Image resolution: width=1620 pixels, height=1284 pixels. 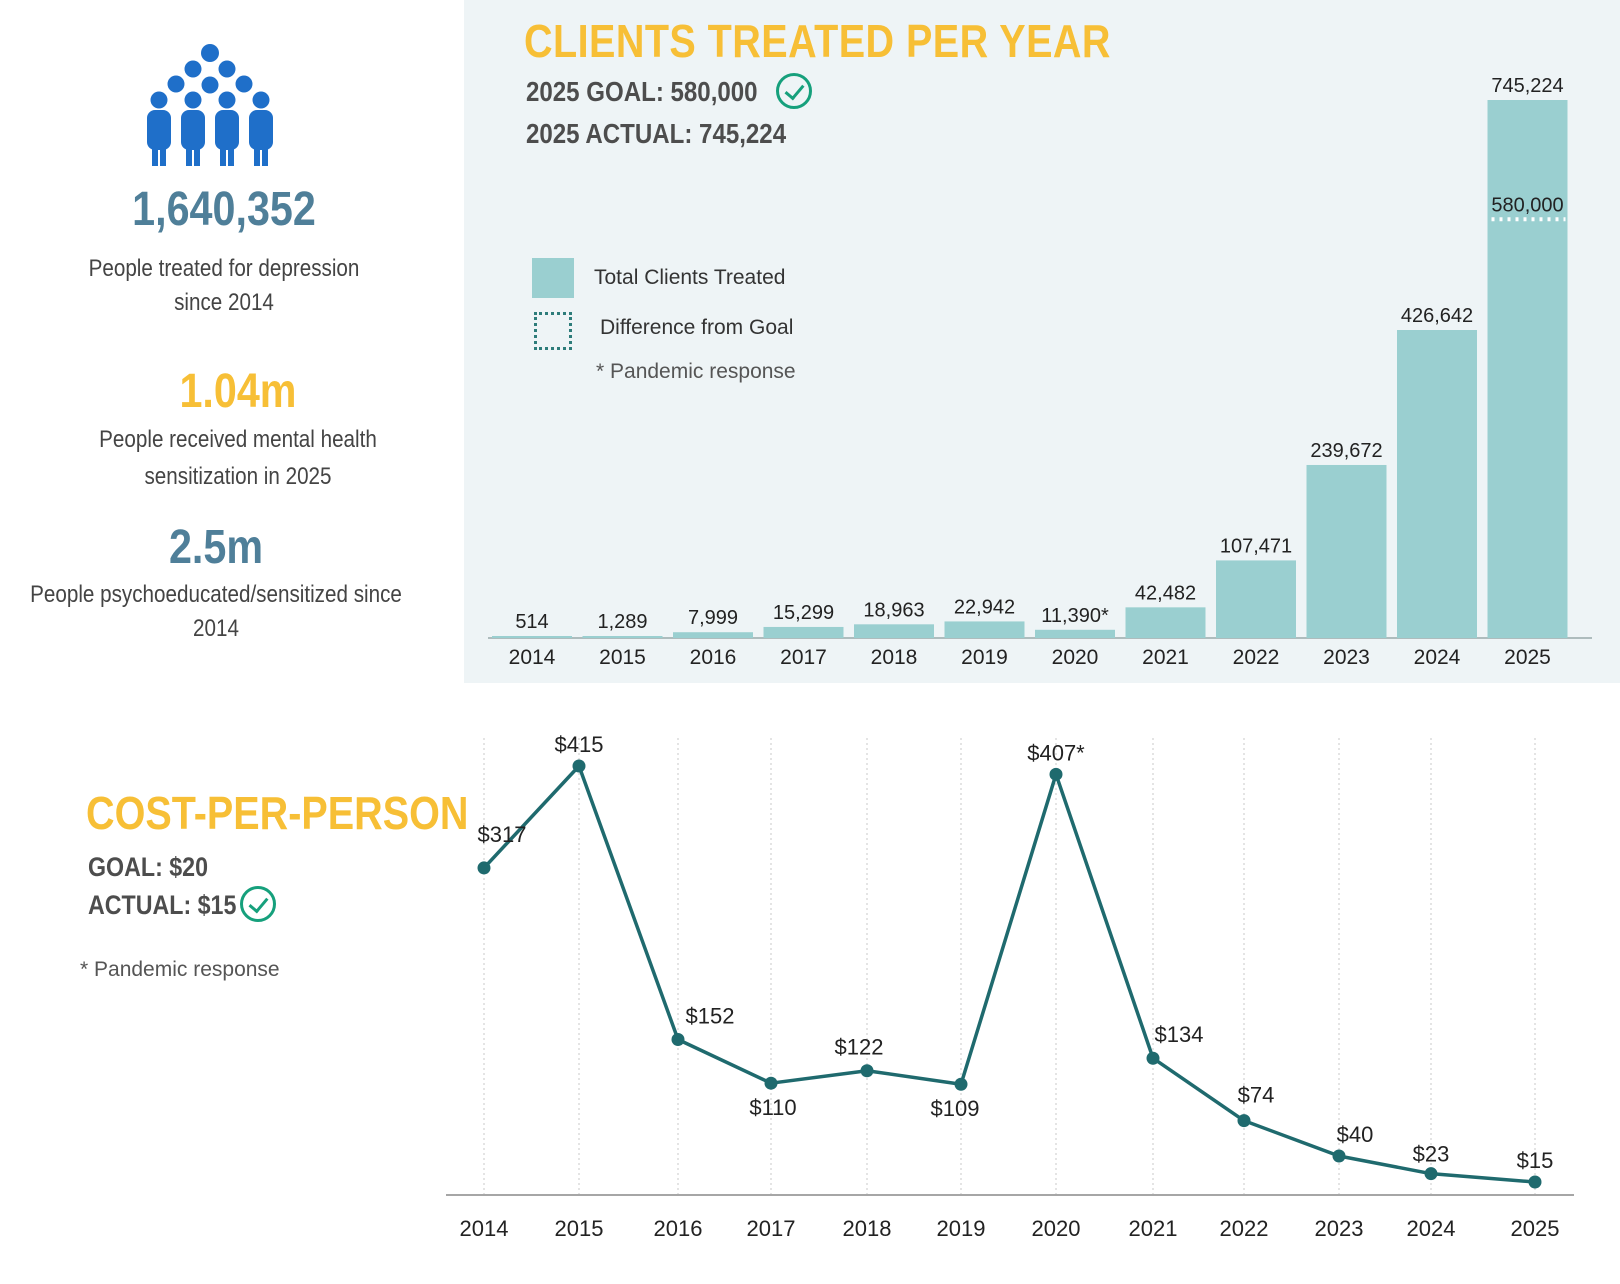 I want to click on cost-value-label-2020: $407*, so click(x=1056, y=752).